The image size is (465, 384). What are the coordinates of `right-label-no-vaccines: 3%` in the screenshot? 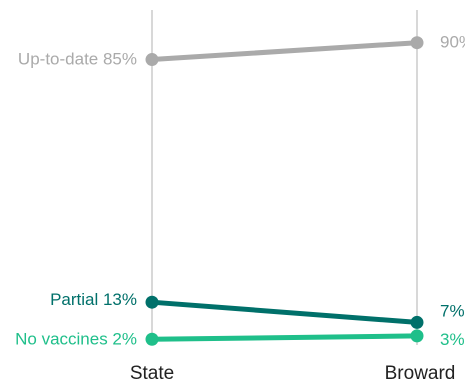 It's located at (452, 339).